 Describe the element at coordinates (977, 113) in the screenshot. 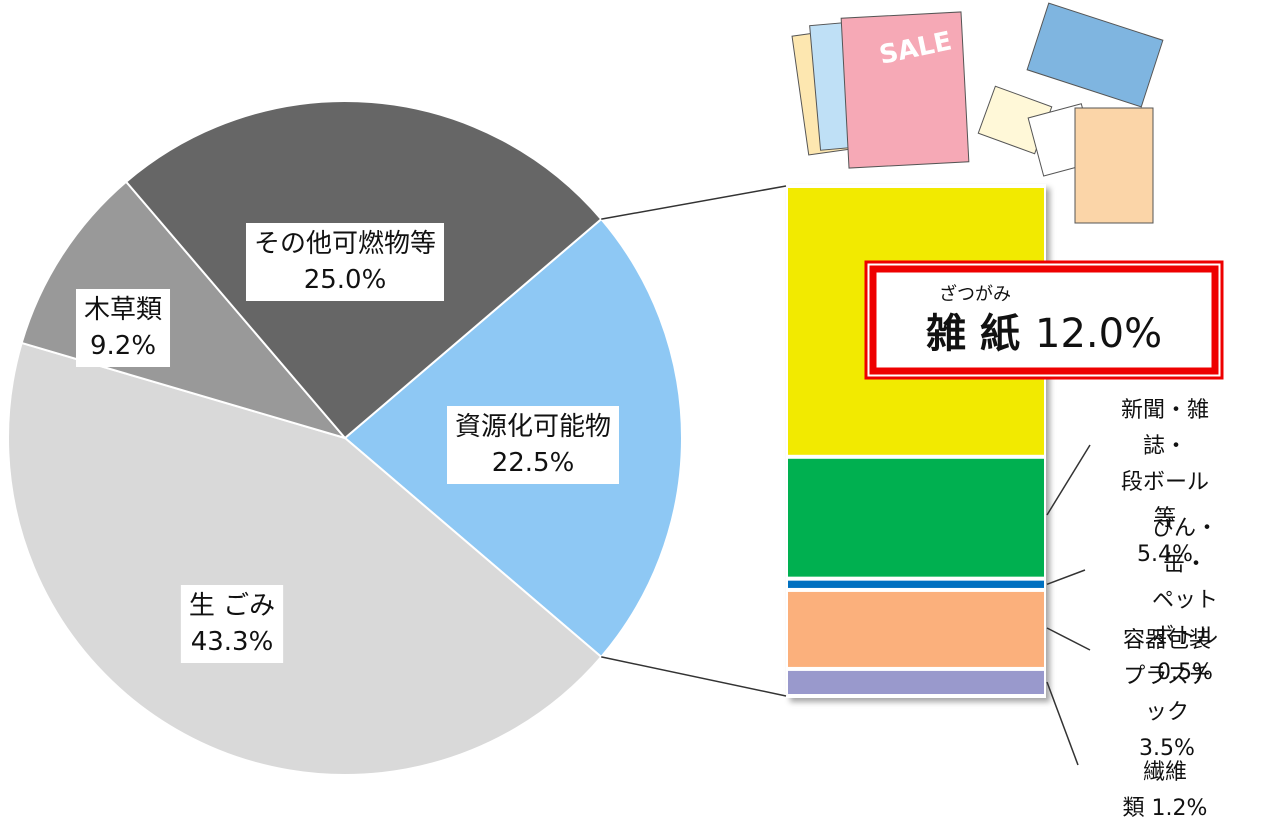

I see `illustration: SALE` at that location.